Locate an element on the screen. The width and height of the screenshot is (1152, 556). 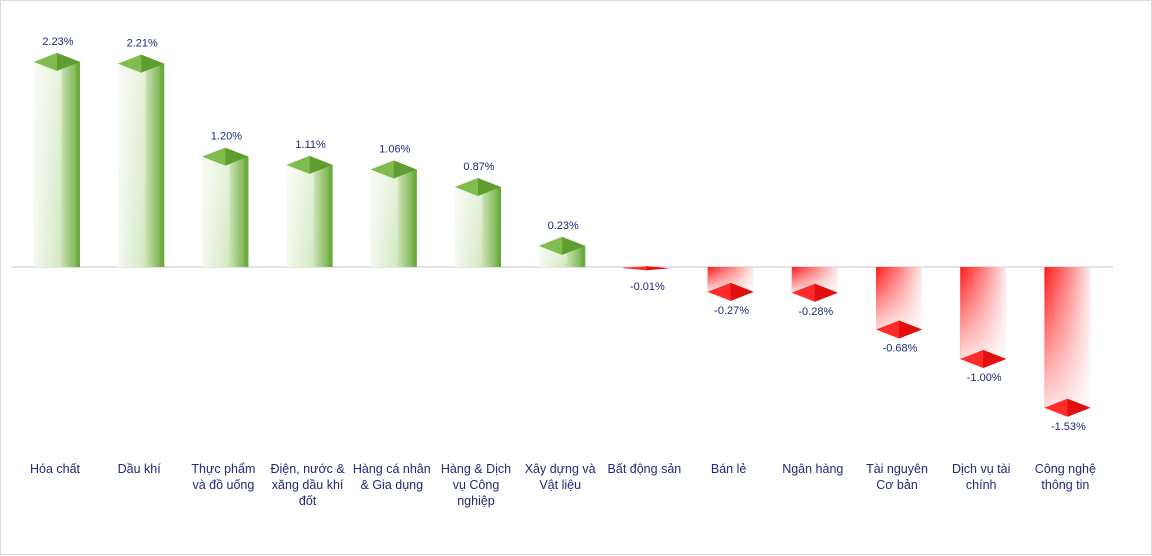
category-label-8: Bất động sản is located at coordinates (644, 469).